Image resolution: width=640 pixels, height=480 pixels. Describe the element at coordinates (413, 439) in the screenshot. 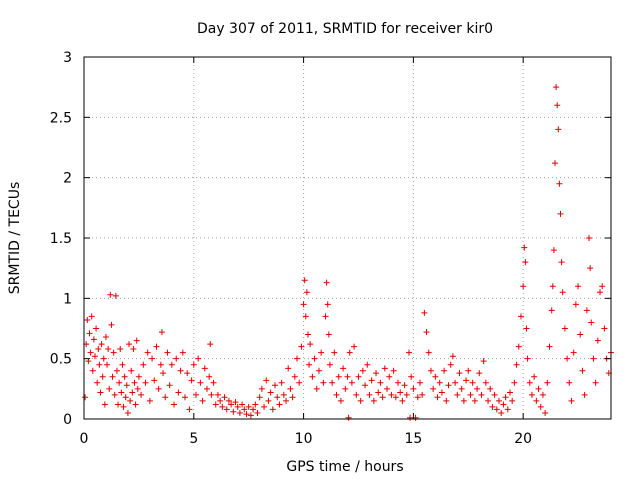

I see `x-tick-label: 15` at that location.